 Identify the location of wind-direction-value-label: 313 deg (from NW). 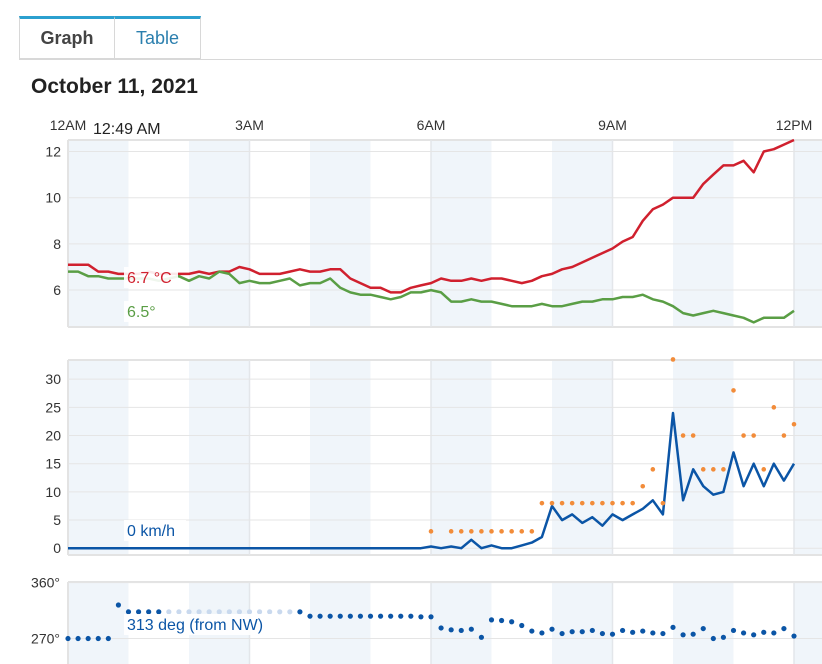
(195, 625).